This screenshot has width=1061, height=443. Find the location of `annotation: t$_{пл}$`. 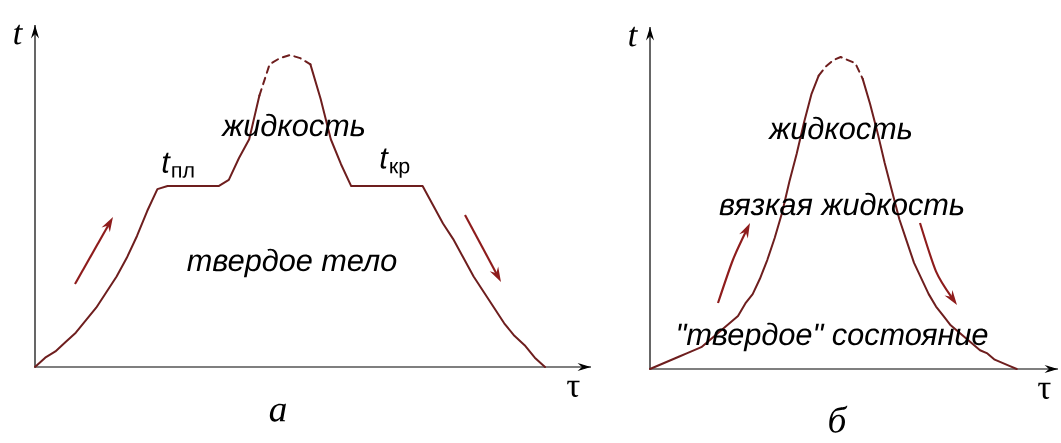

annotation: t$_{пл}$ is located at coordinates (178, 165).